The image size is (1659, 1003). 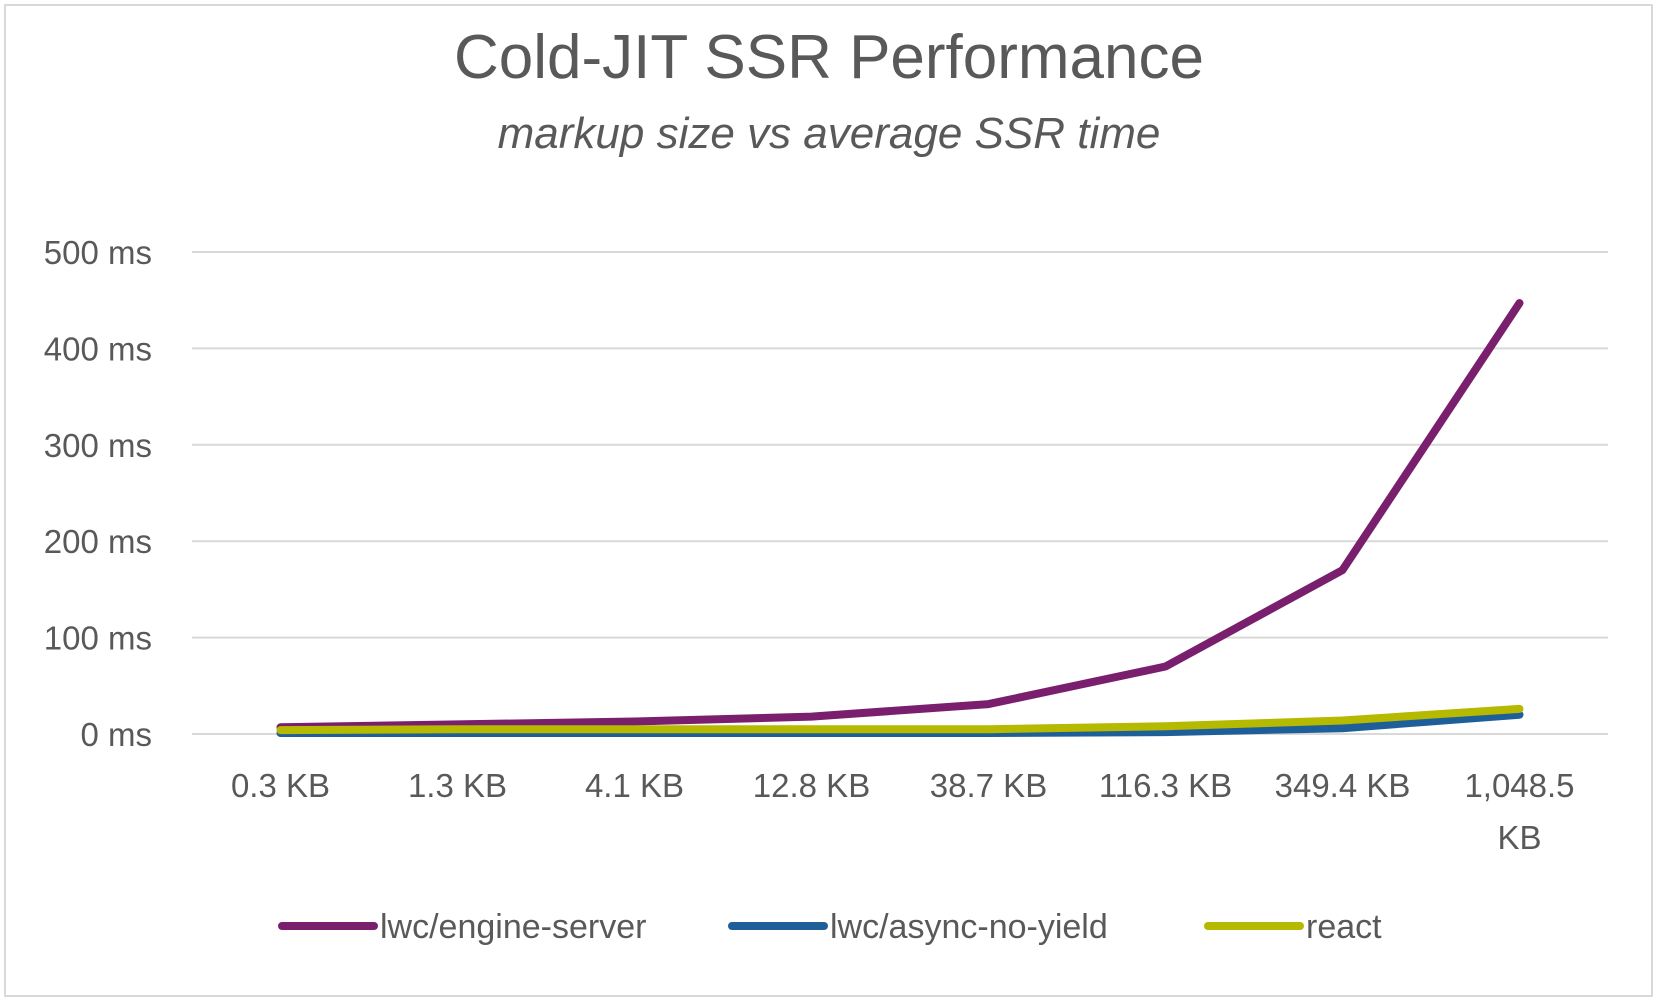 What do you see at coordinates (1344, 927) in the screenshot?
I see `legend-label: react` at bounding box center [1344, 927].